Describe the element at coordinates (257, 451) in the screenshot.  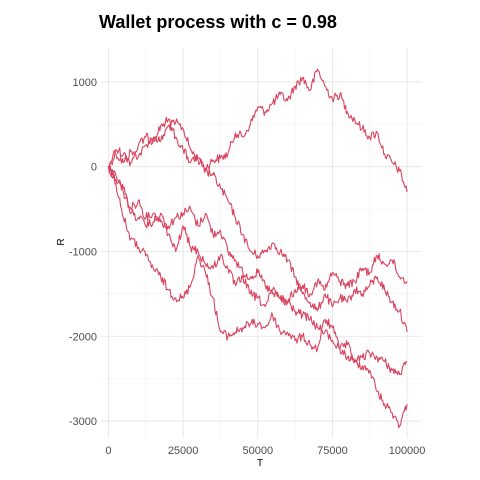
I see `x-tick-label: 50000` at that location.